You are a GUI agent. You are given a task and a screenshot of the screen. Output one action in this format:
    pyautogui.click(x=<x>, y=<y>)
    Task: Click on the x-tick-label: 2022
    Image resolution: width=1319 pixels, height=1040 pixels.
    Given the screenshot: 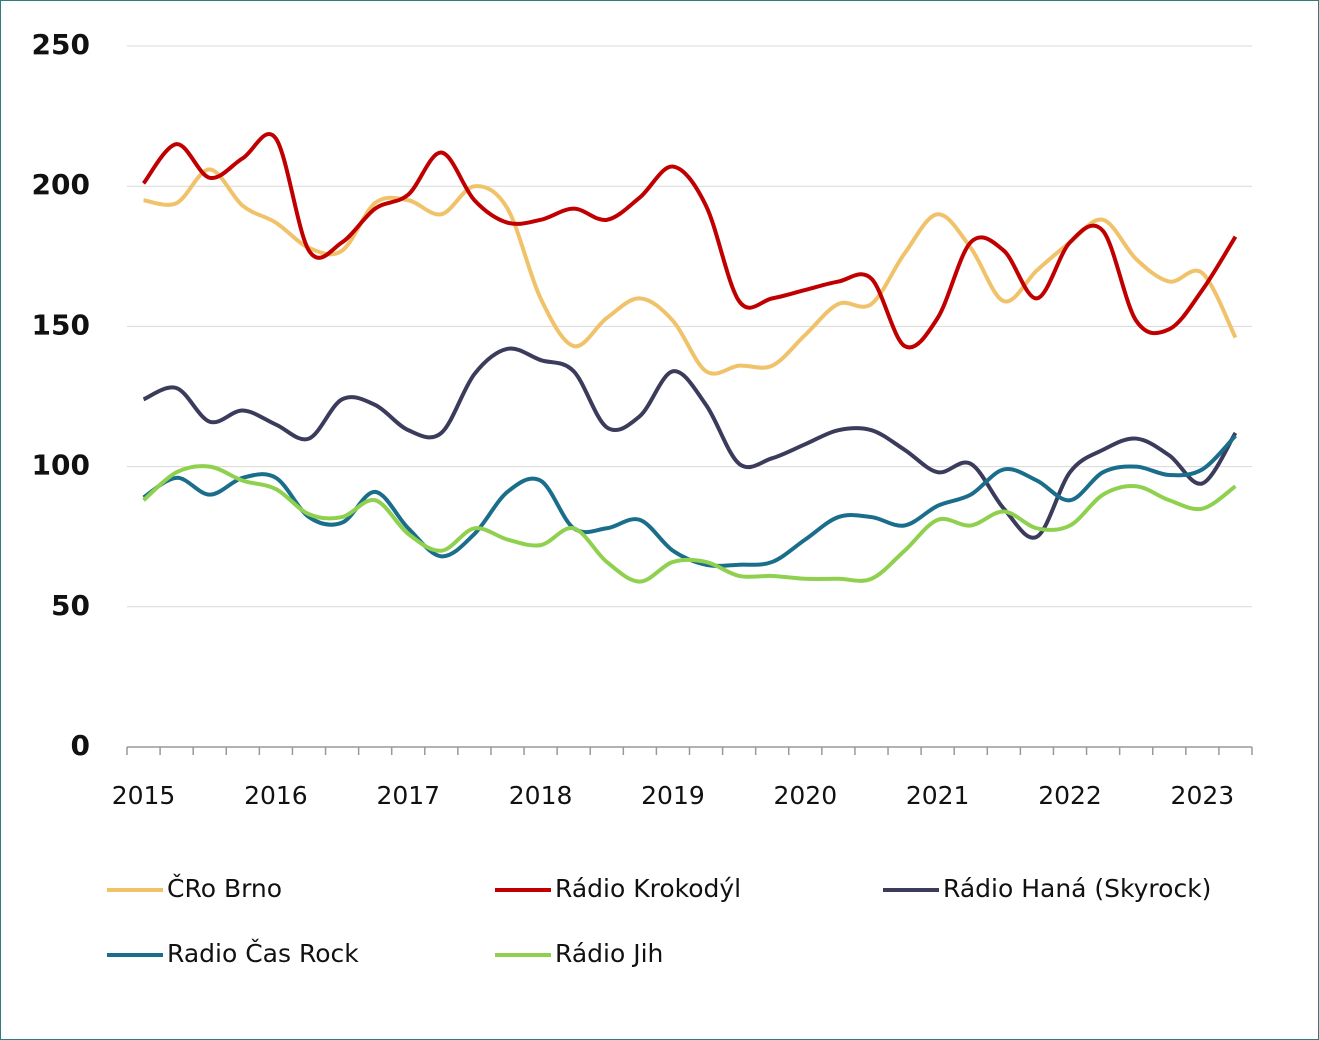 What is the action you would take?
    pyautogui.click(x=1070, y=795)
    